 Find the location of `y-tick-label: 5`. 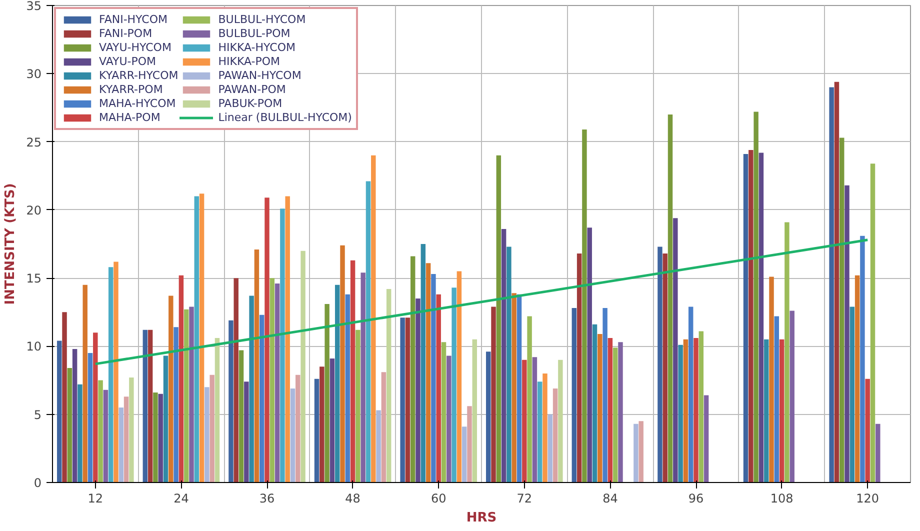

y-tick-label: 5 is located at coordinates (38, 415).